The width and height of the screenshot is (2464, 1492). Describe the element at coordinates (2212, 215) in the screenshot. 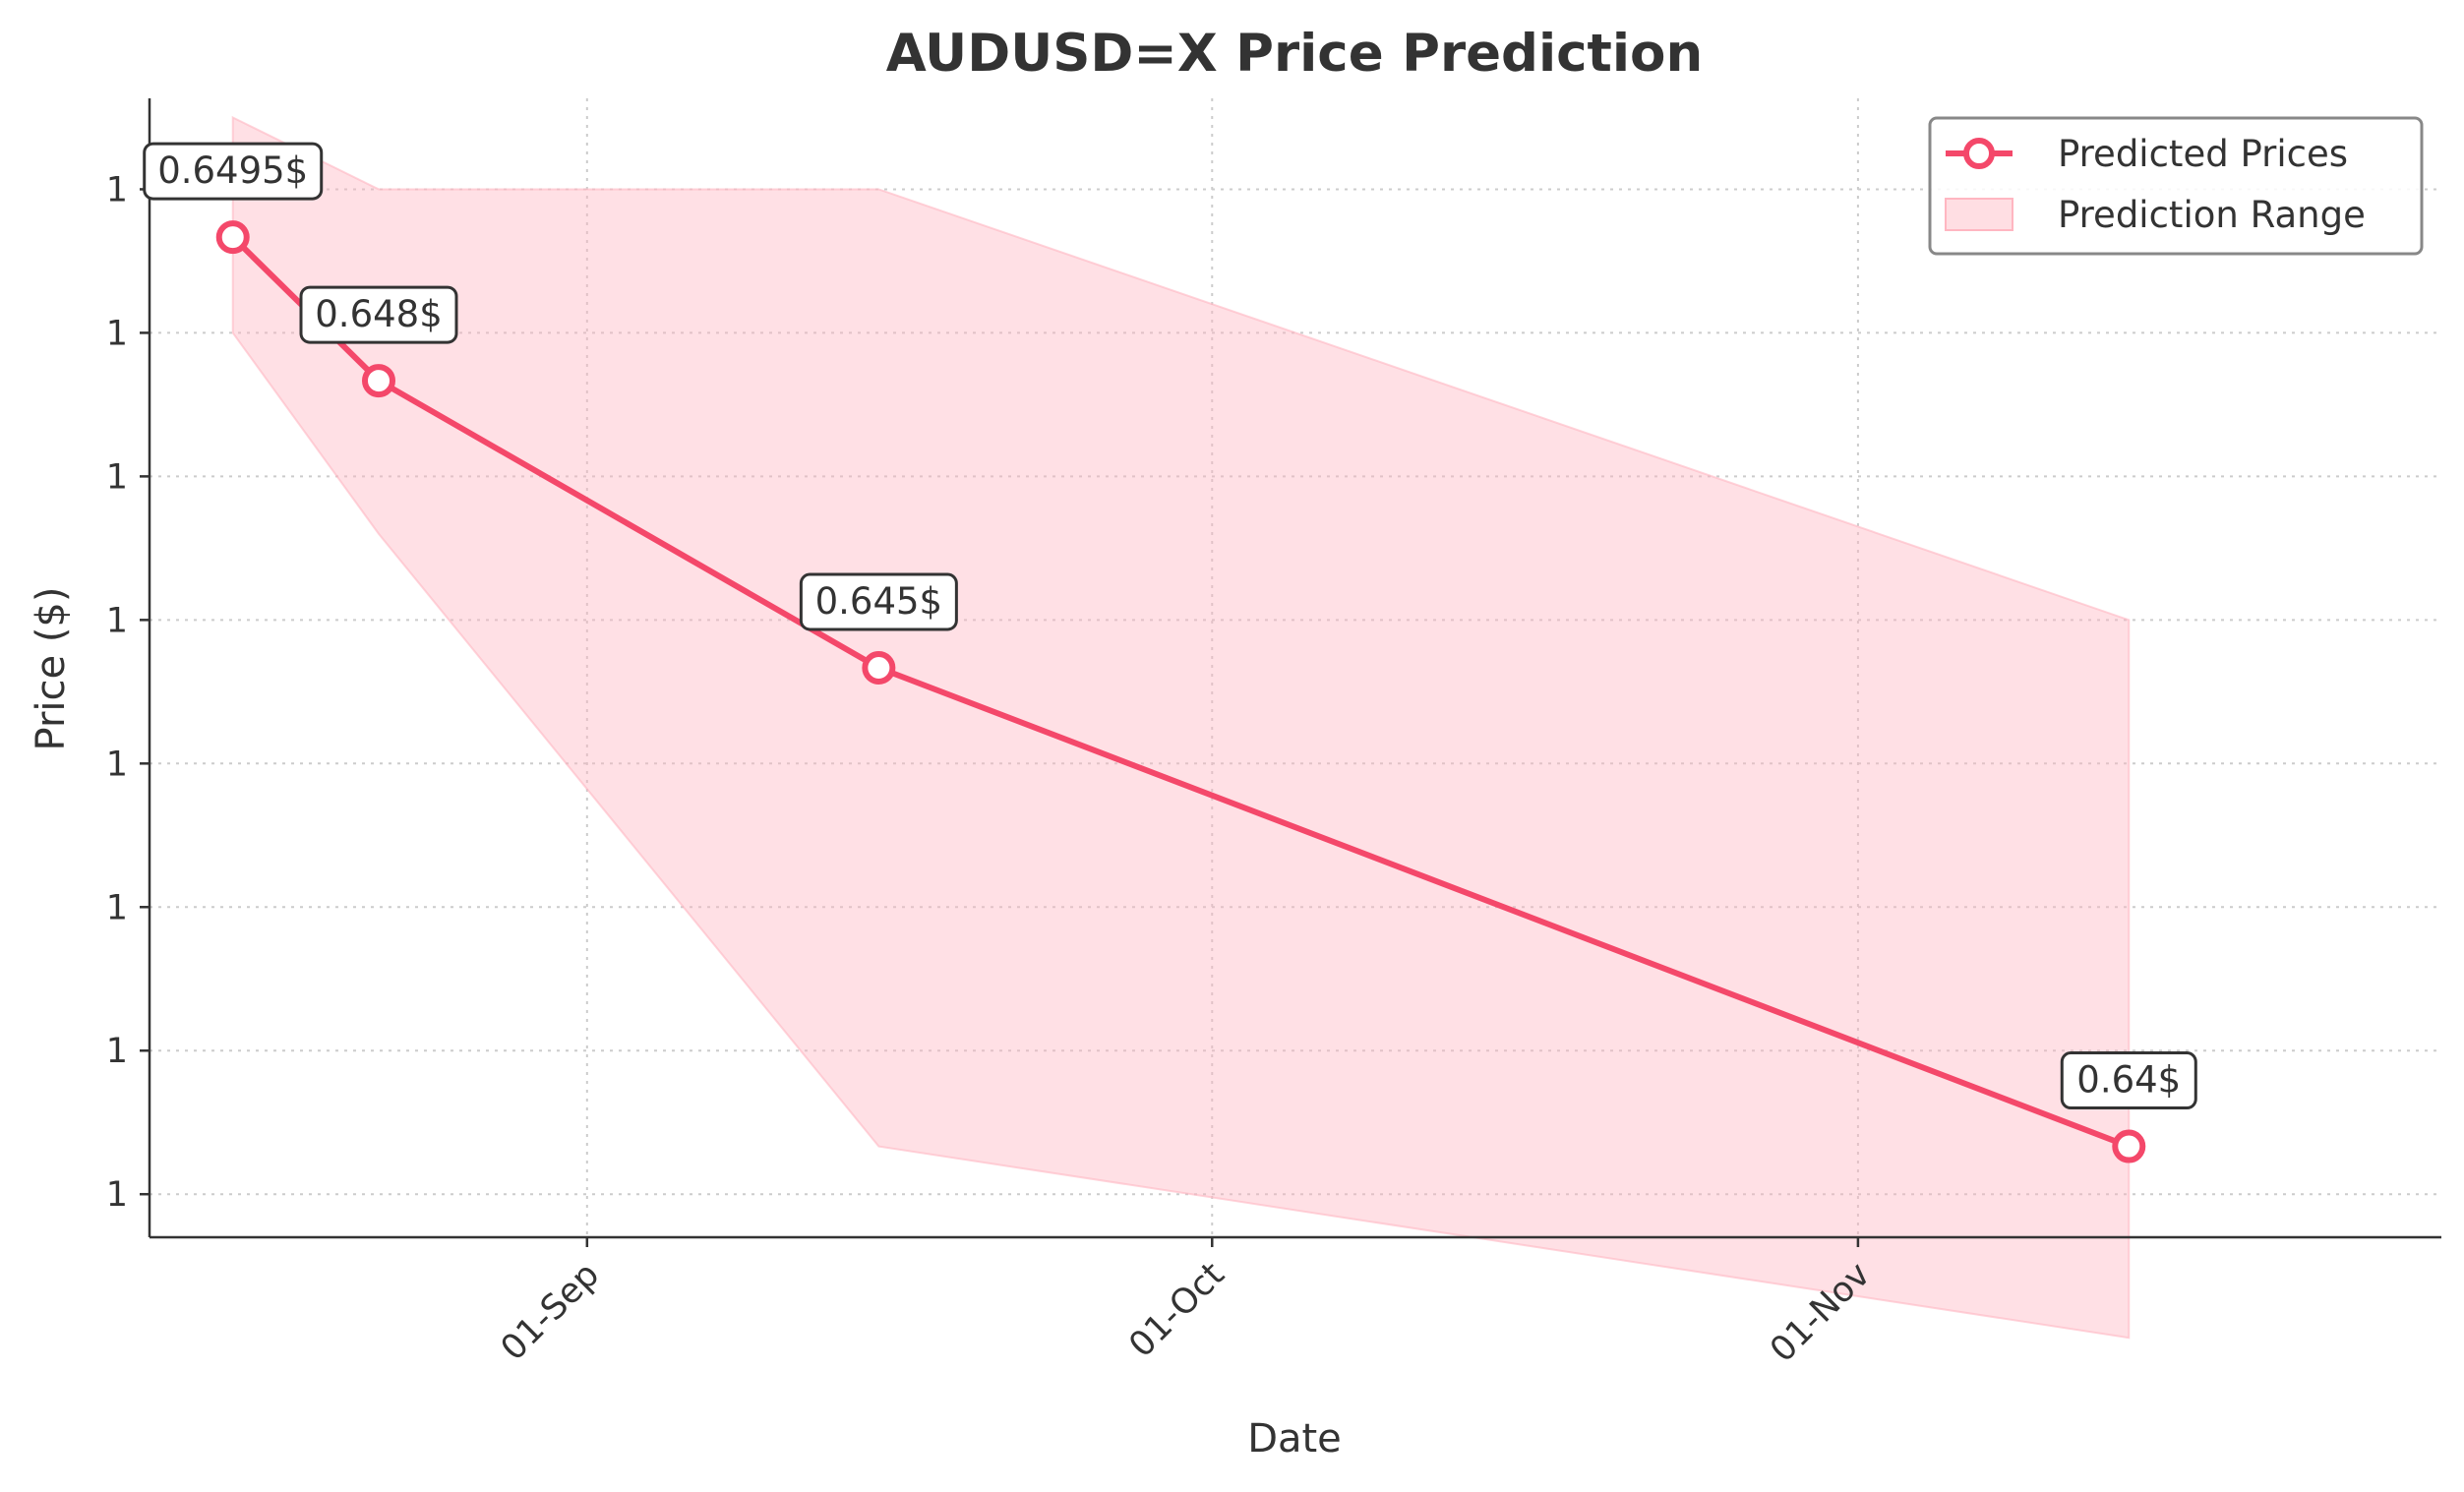

I see `legend-label-range: Prediction Range` at that location.